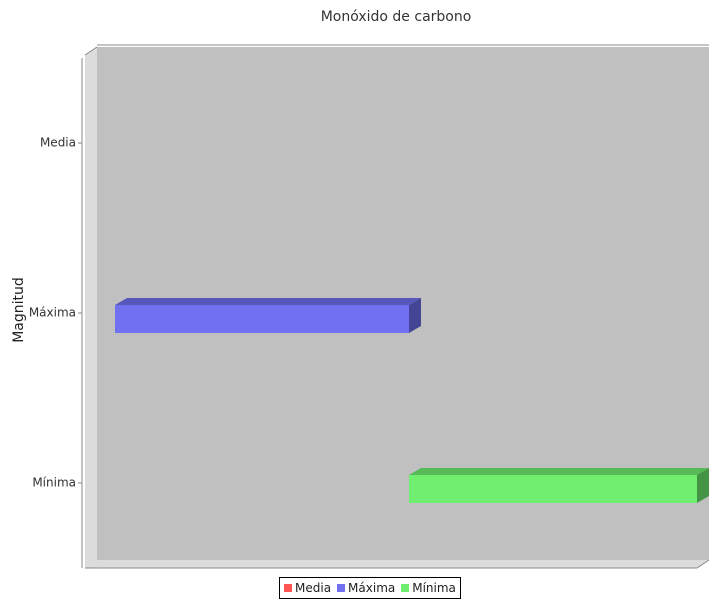  I want to click on category-ticks: Media Máxima Mínima, so click(55, 313).